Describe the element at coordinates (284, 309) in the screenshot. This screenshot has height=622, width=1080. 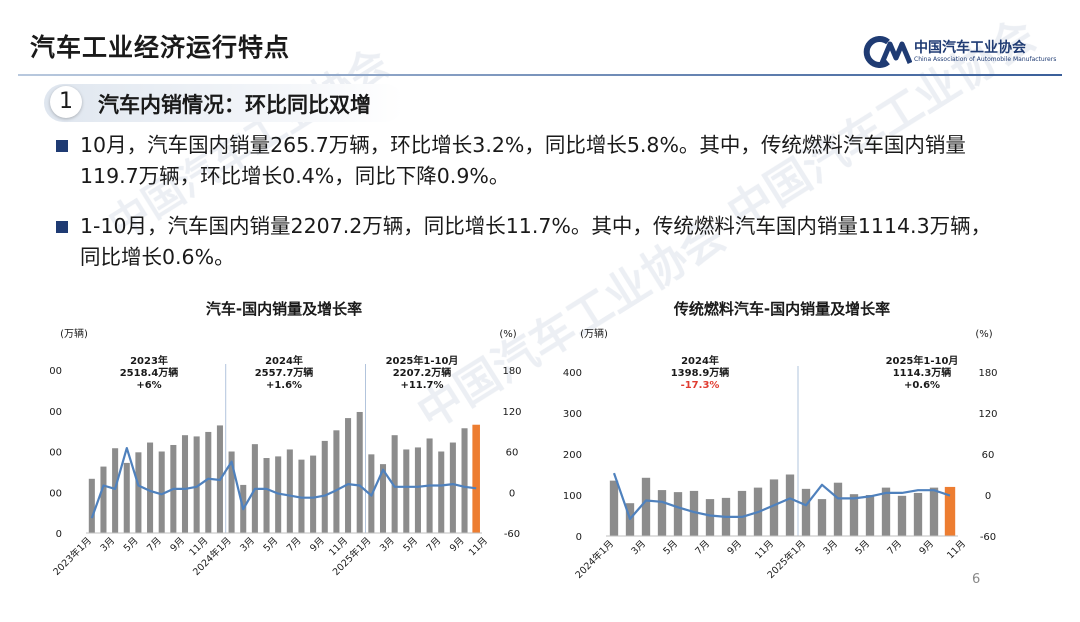
I see `chart-title: 汽车-国内销量及增长率` at that location.